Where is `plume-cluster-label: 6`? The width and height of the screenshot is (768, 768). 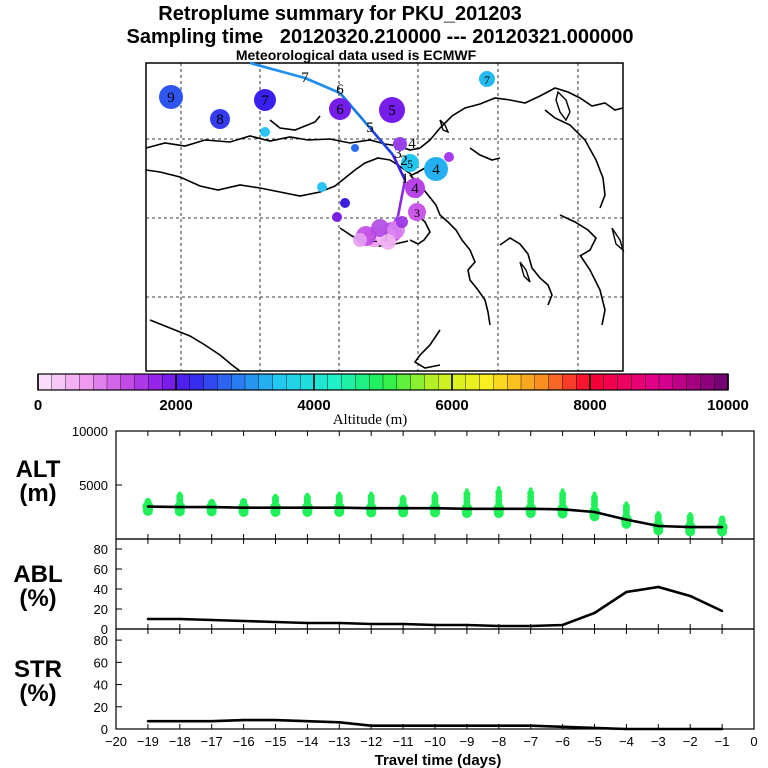 plume-cluster-label: 6 is located at coordinates (340, 110).